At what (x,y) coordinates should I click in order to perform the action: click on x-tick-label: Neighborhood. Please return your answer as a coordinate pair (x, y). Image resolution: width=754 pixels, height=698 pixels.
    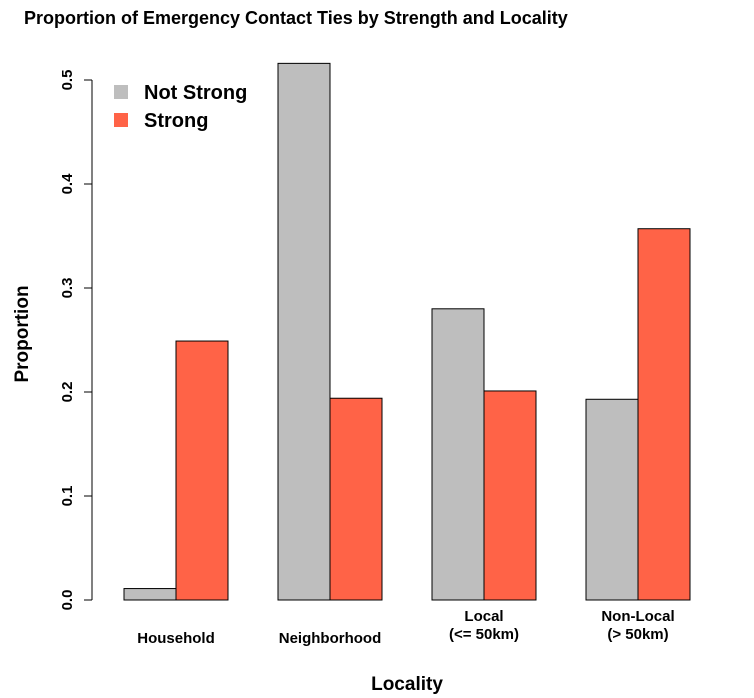
    Looking at the image, I should click on (330, 638).